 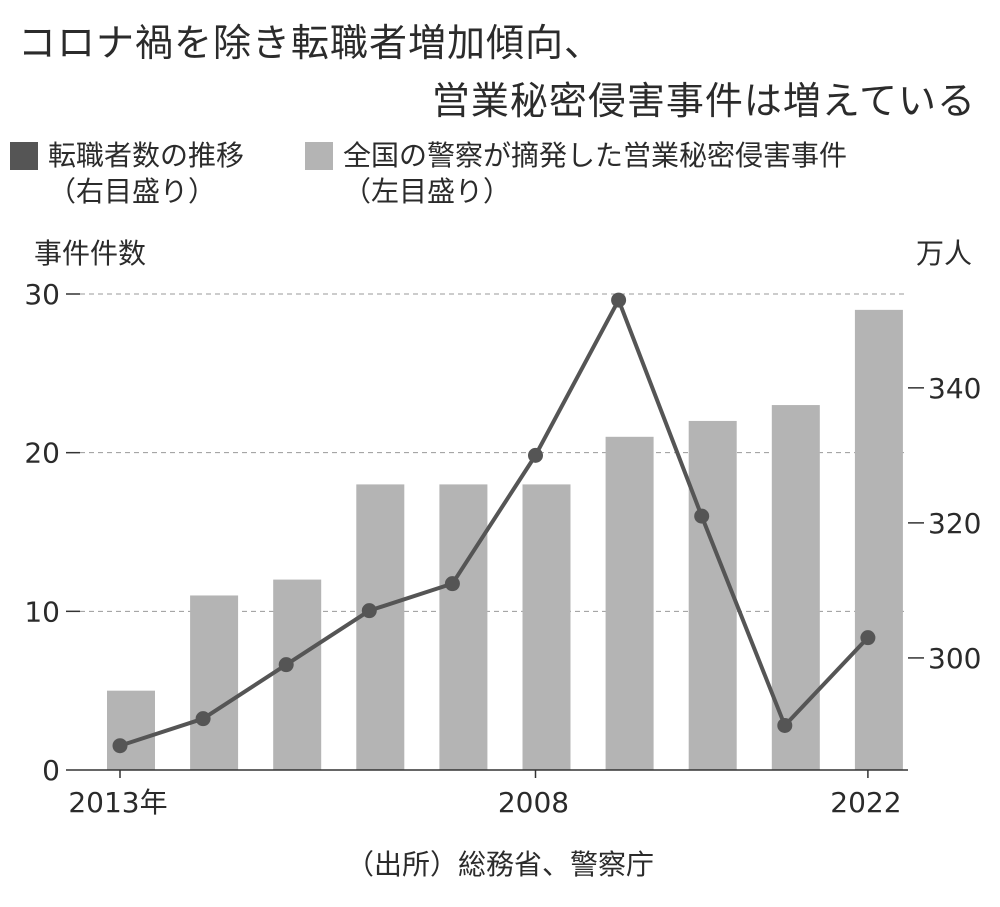 I want to click on legend-item-trade-secret-cases: 全国の警察が摘発した営業秘密侵害事件 （左目盛り）, so click(x=576, y=174).